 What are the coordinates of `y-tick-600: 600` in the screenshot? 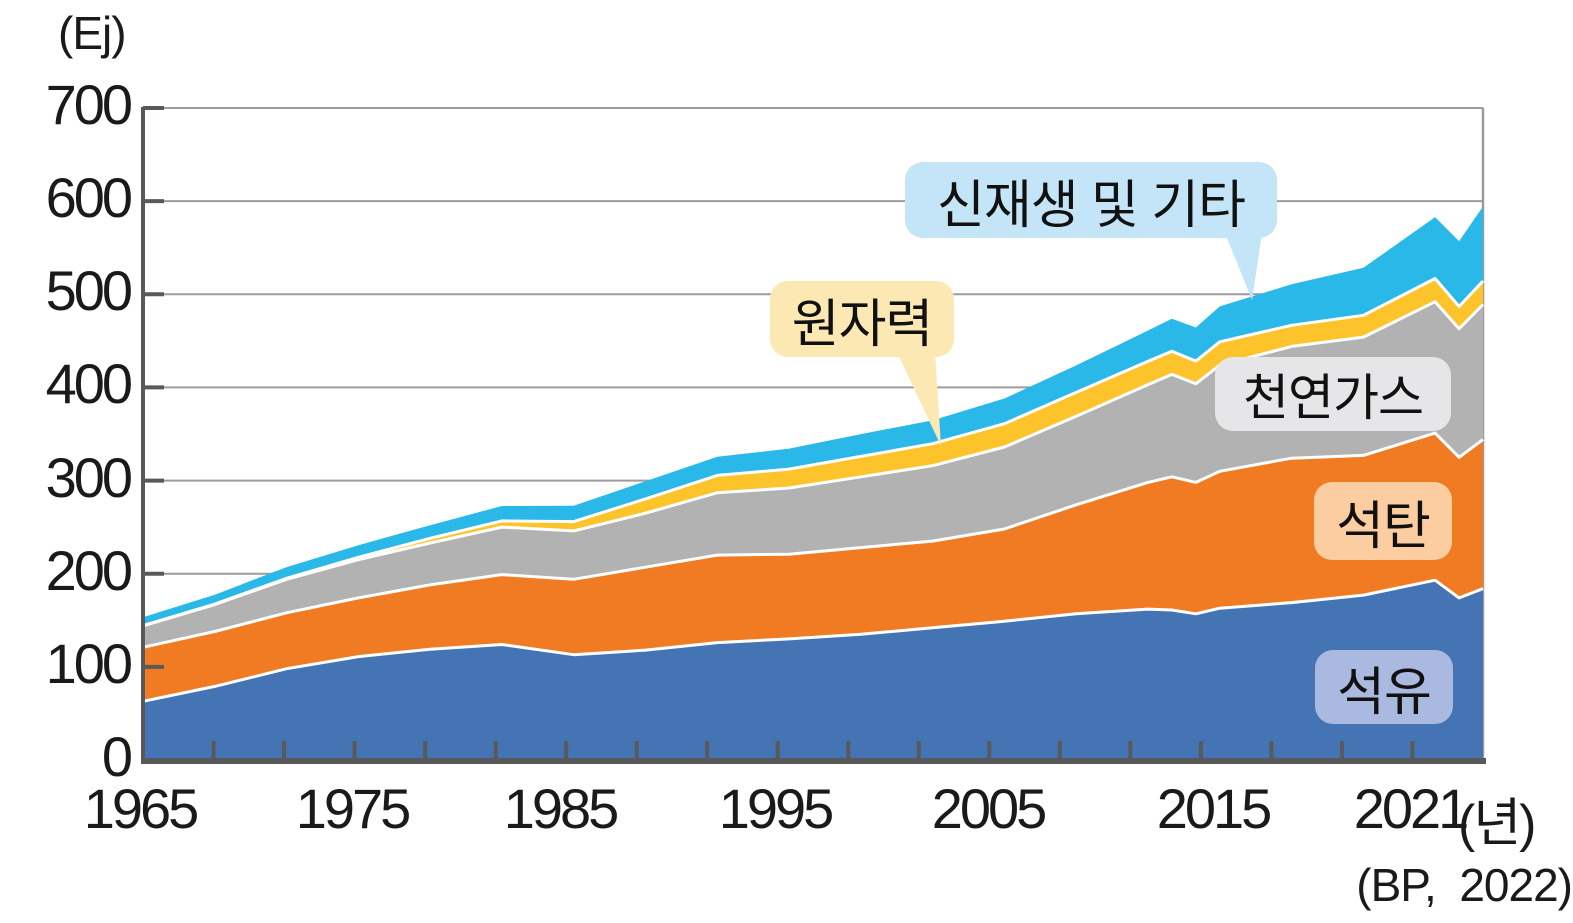 It's located at (89, 197).